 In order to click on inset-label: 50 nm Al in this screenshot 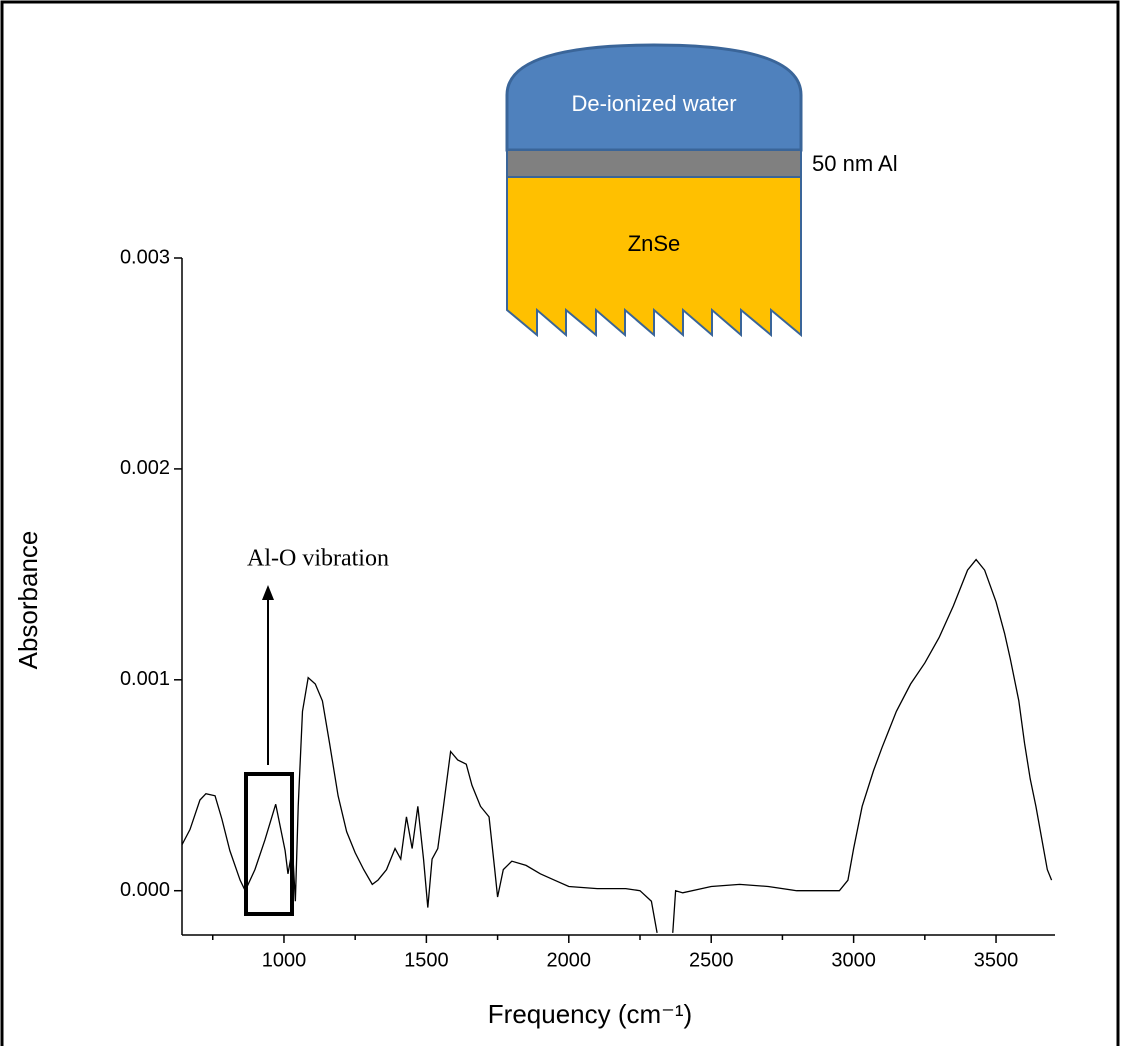, I will do `click(855, 163)`.